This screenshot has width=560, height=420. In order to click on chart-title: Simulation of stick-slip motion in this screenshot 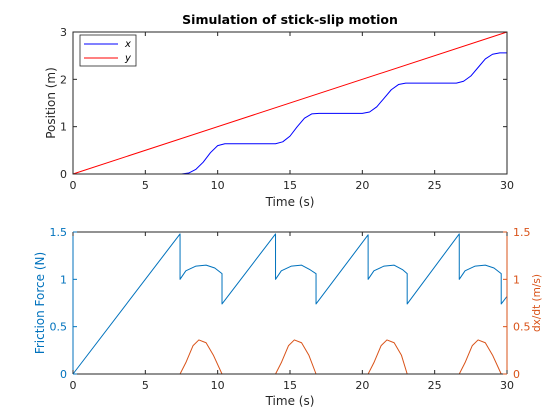, I will do `click(290, 19)`.